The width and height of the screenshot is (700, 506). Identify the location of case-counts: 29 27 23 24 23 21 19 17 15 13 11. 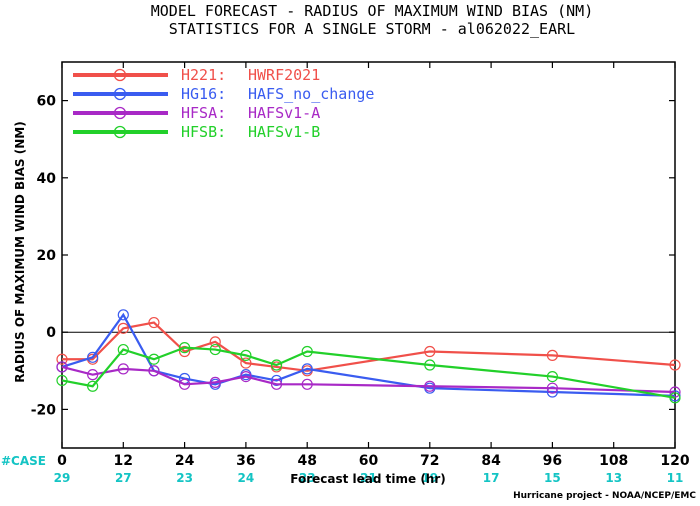
(369, 478).